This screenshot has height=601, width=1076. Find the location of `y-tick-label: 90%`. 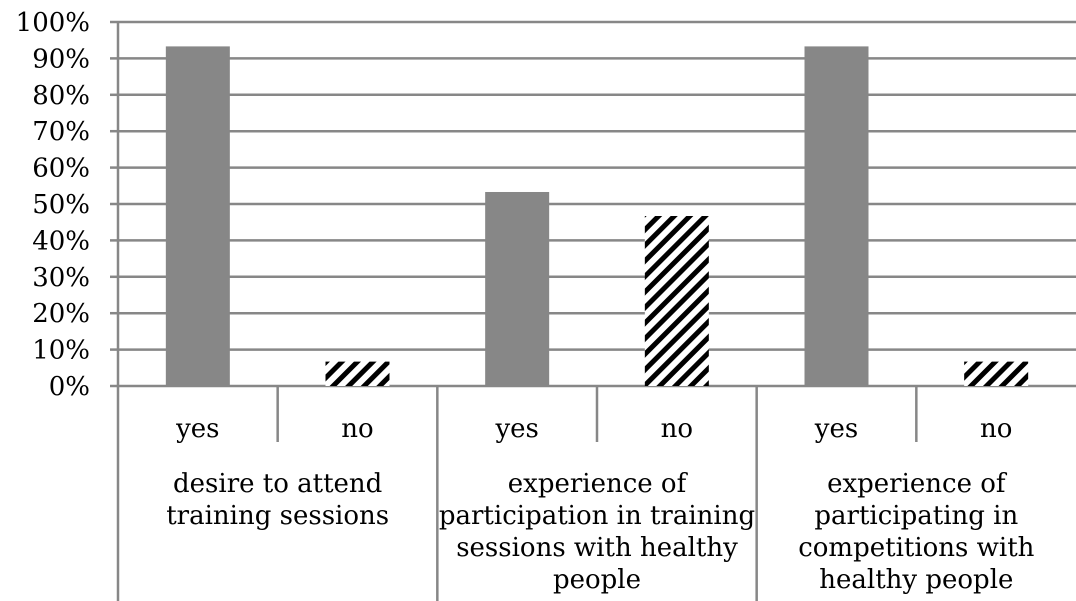

y-tick-label: 90% is located at coordinates (61, 59).